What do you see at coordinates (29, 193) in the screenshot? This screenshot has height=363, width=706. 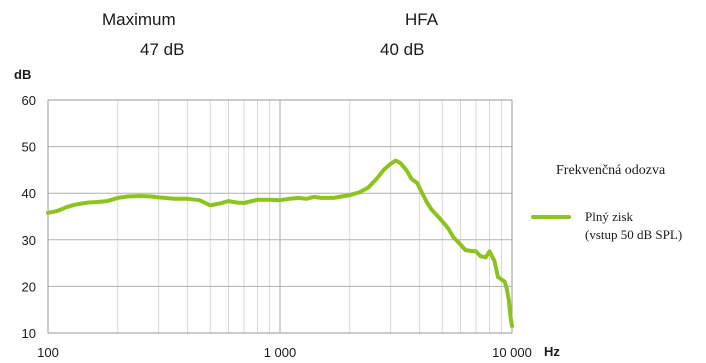 I see `y-tick-label: 40` at bounding box center [29, 193].